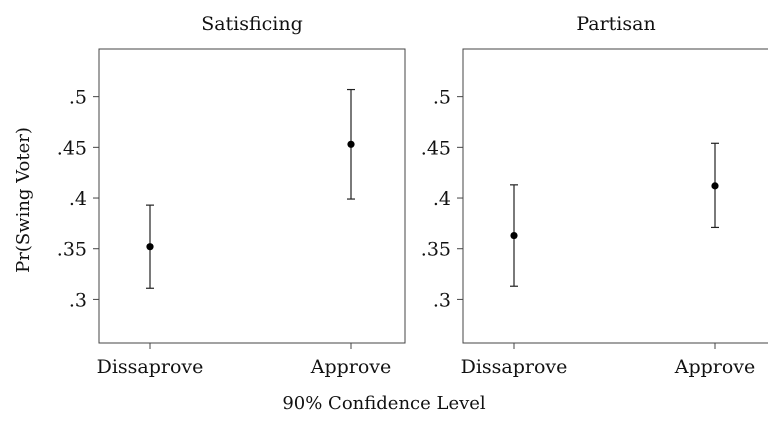 This screenshot has height=422, width=768. I want to click on y-axis-title: Pr(Swing Voter), so click(23, 200).